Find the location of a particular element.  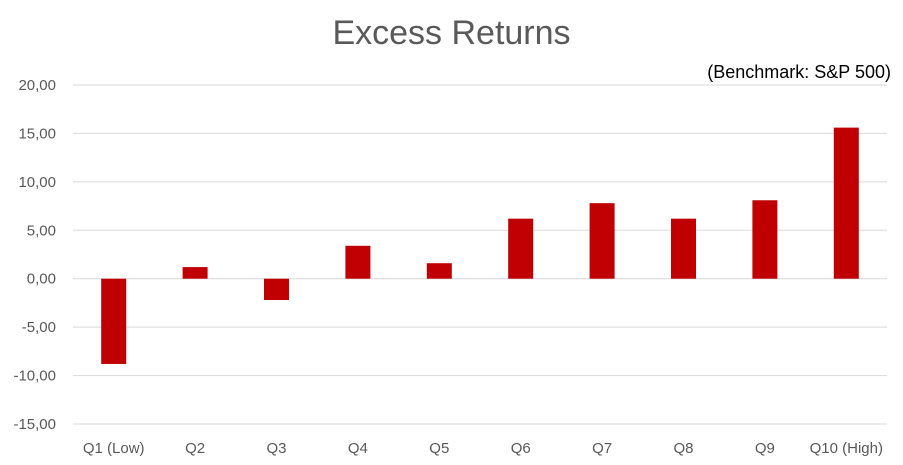

y-tick-label: -15,00 is located at coordinates (34, 424).